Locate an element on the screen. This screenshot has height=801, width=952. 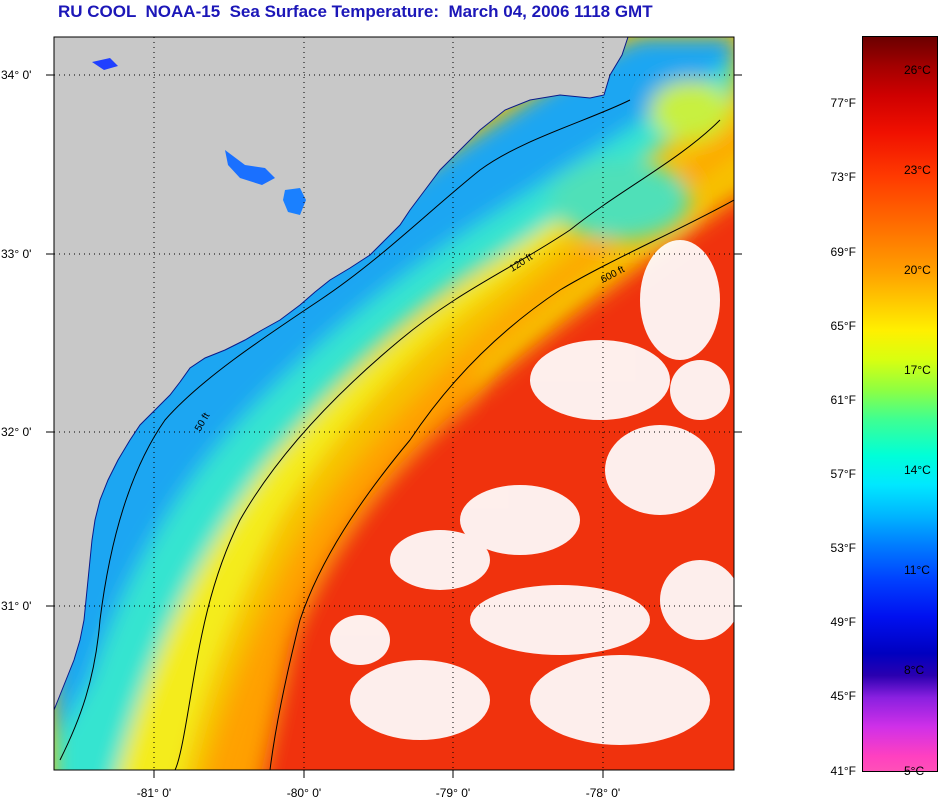
lat-label-33: 33° 0' is located at coordinates (16, 254).